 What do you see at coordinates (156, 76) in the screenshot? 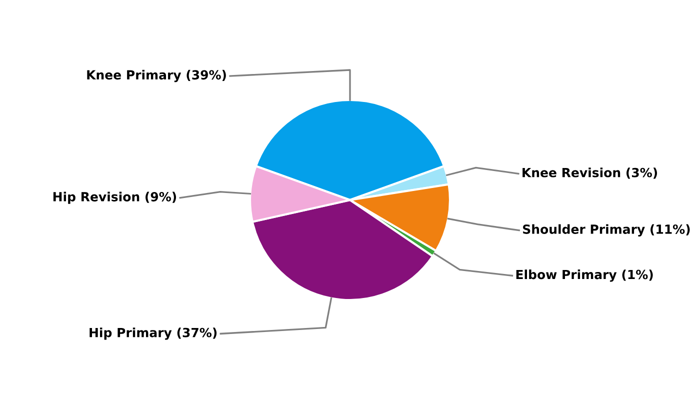
I see `slice-label: Knee Primary (39%)` at bounding box center [156, 76].